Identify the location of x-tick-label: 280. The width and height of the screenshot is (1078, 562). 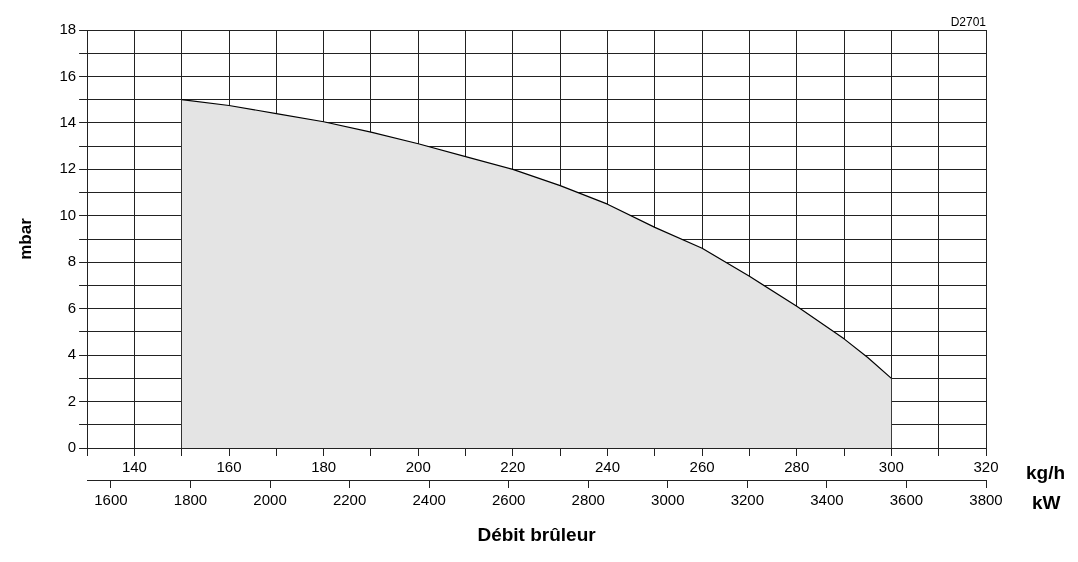
(797, 467).